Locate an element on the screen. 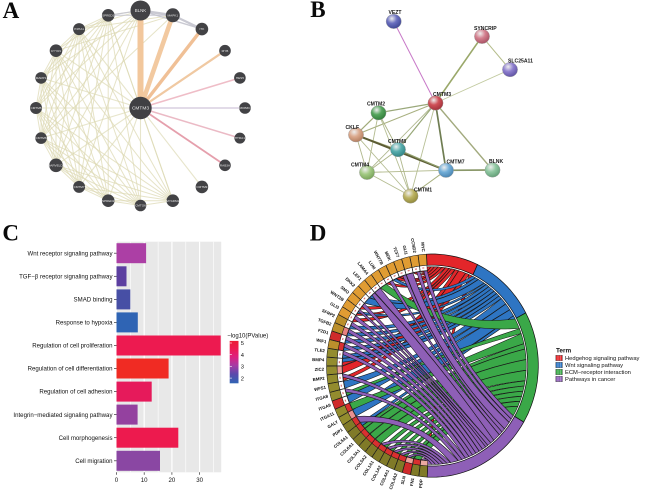 This screenshot has width=646, height=492. svg-text: GLI1 is located at coordinates (405, 250).